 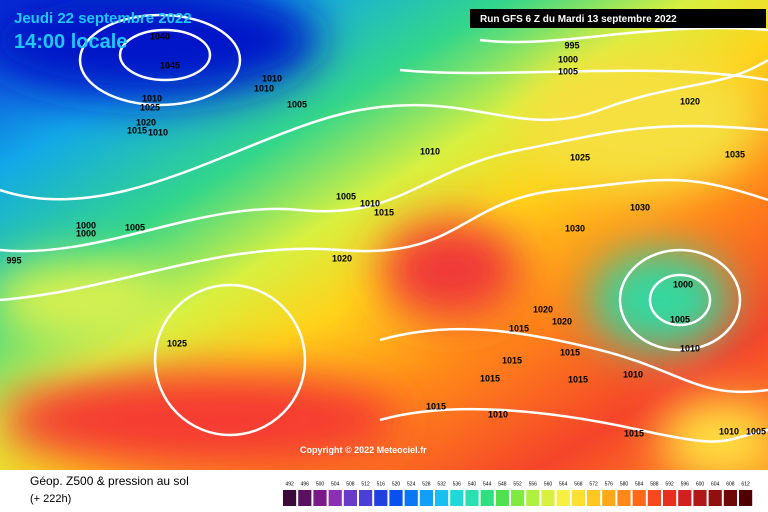 What do you see at coordinates (715, 484) in the screenshot?
I see `legend-label: 604` at bounding box center [715, 484].